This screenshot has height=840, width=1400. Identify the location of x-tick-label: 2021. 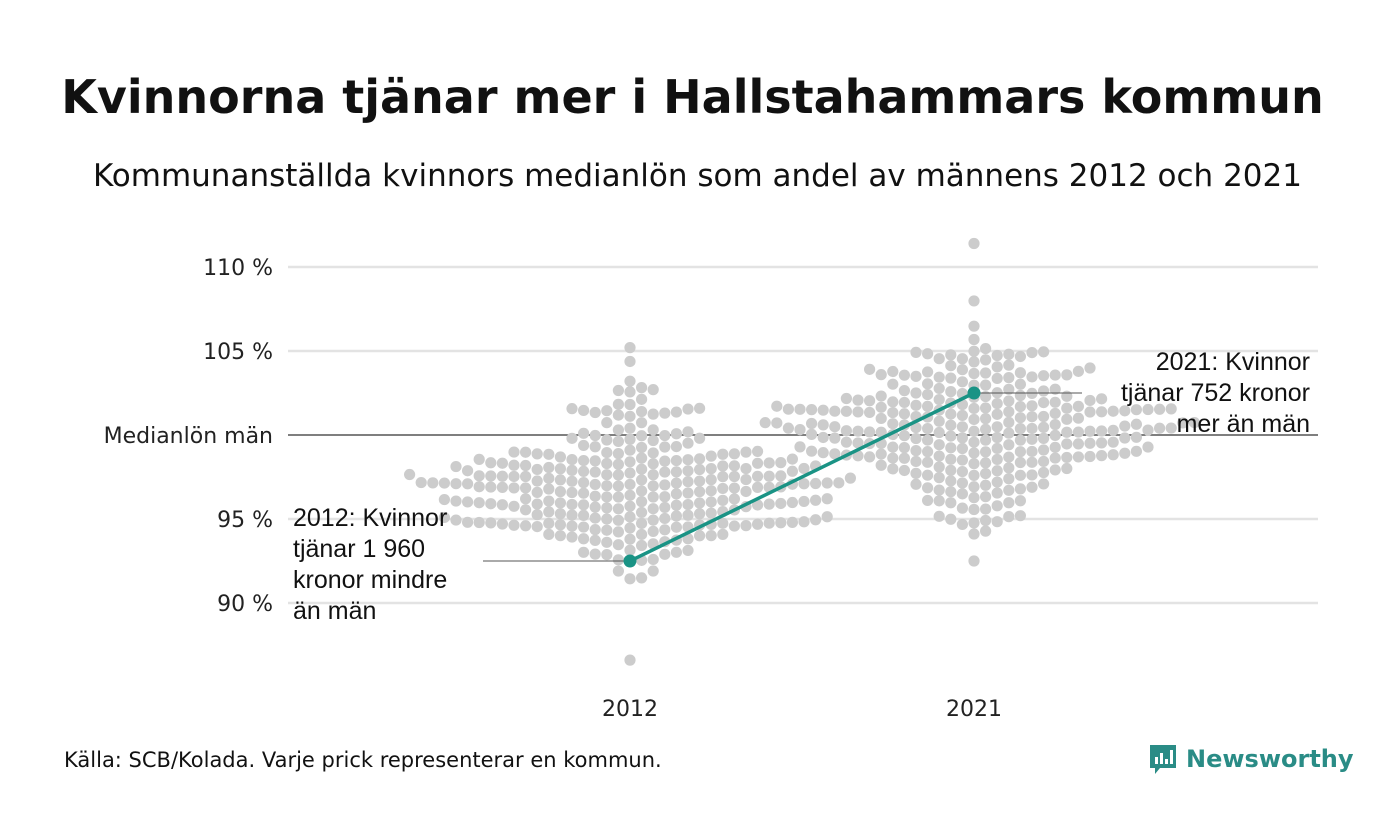
(974, 709).